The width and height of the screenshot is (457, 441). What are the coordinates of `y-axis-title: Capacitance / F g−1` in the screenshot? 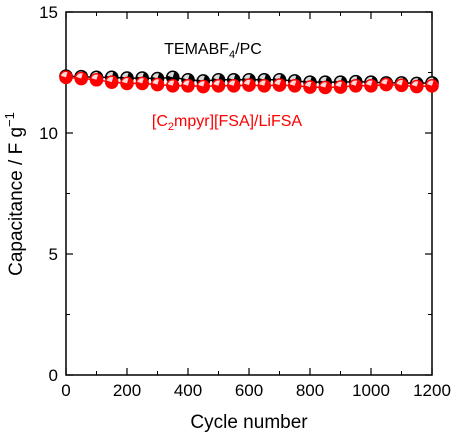 It's located at (14, 194).